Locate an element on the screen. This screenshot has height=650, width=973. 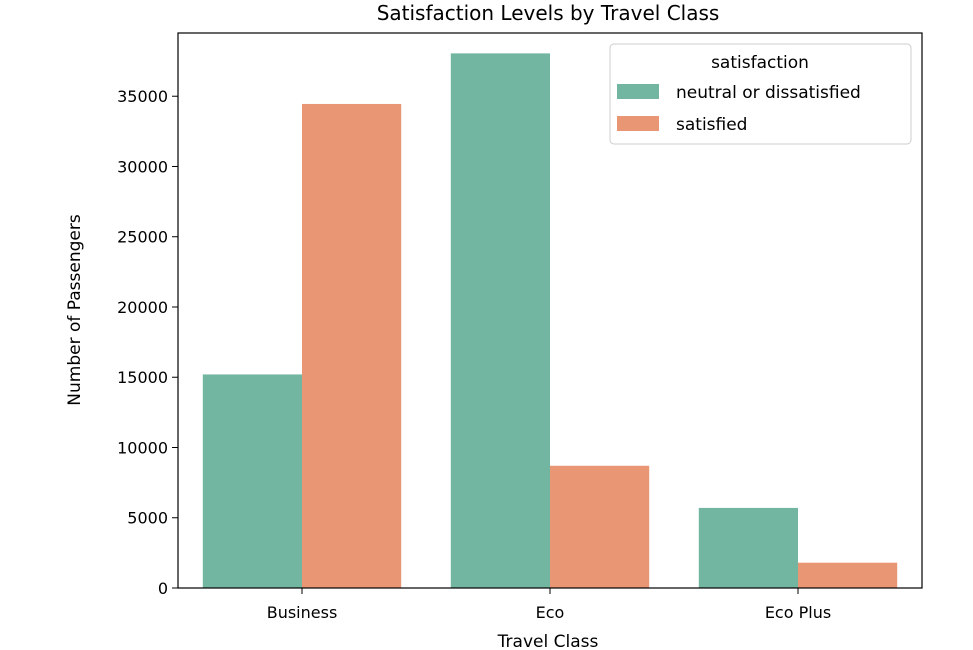
y-tick-label: 25000 is located at coordinates (142, 237).